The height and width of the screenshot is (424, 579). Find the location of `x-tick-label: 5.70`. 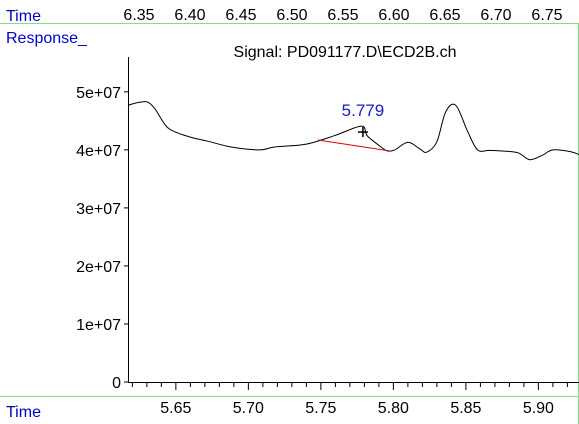

x-tick-label: 5.70 is located at coordinates (248, 408).